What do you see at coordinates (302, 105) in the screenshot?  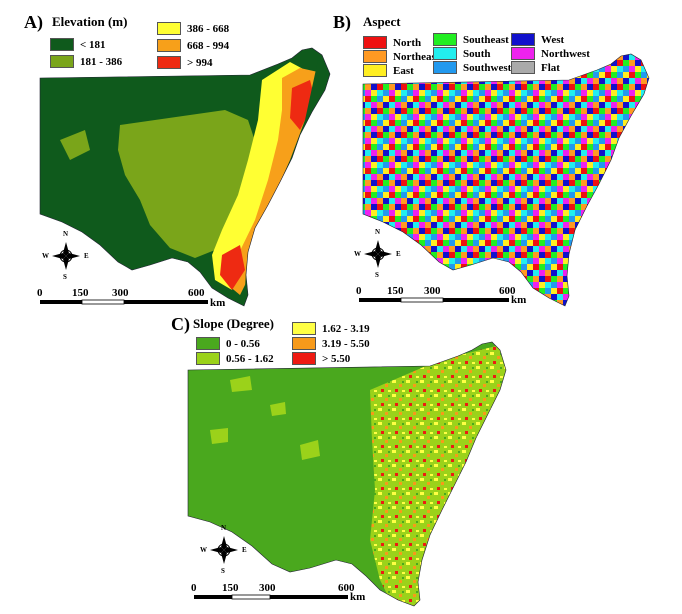 I see `peak-region` at bounding box center [302, 105].